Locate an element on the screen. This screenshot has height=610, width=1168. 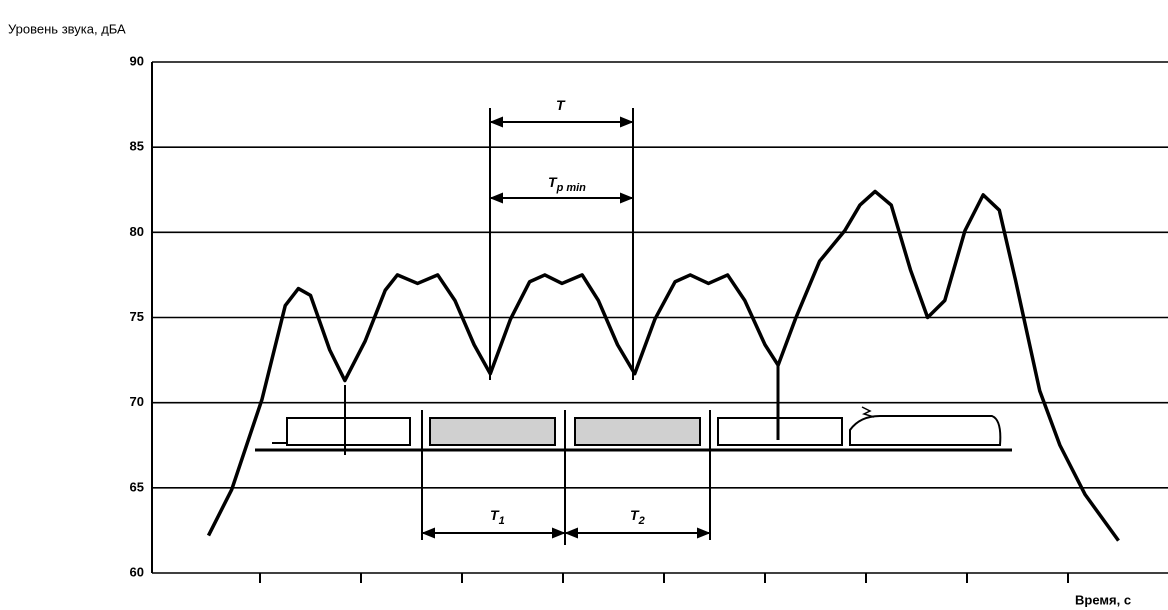
y-axis-label: Уровень звука, дБА is located at coordinates (67, 28).